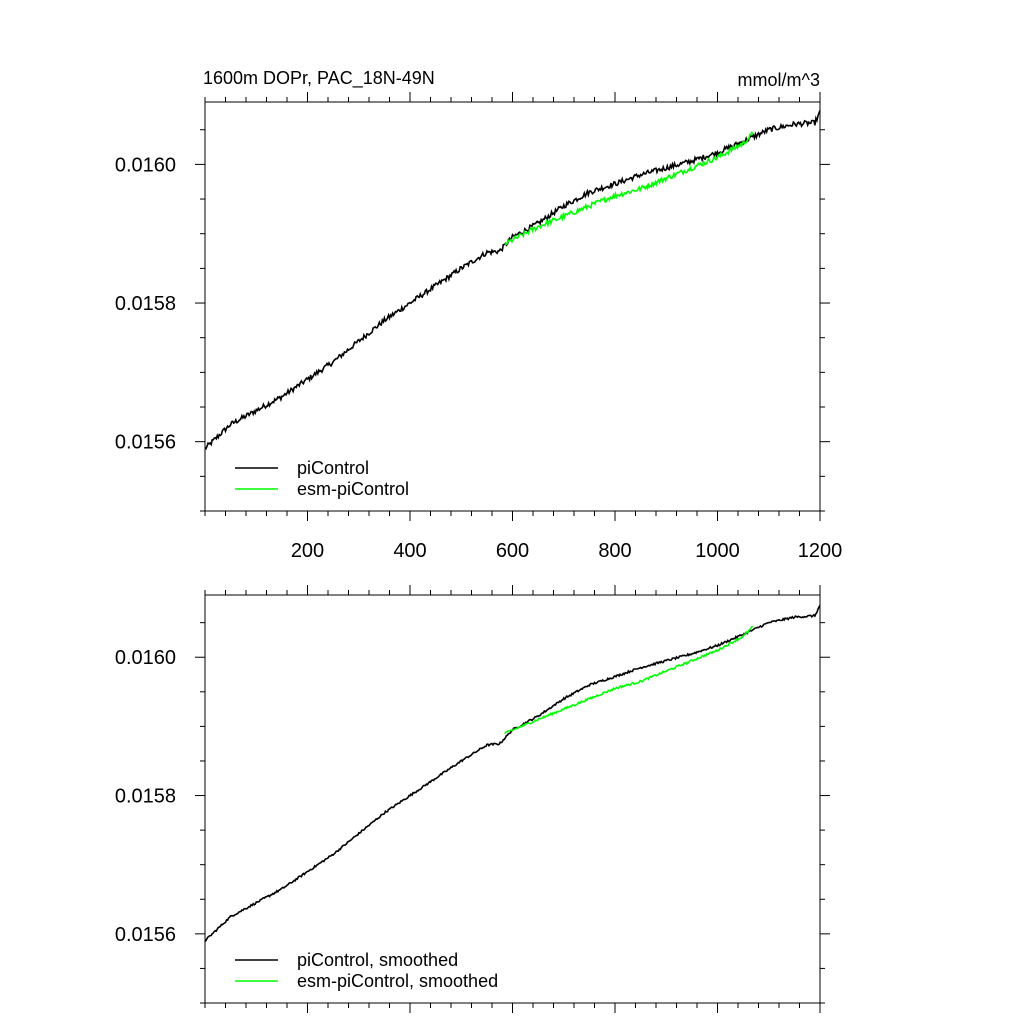 The image size is (1024, 1024). What do you see at coordinates (820, 551) in the screenshot?
I see `x-tick-label: 1200` at bounding box center [820, 551].